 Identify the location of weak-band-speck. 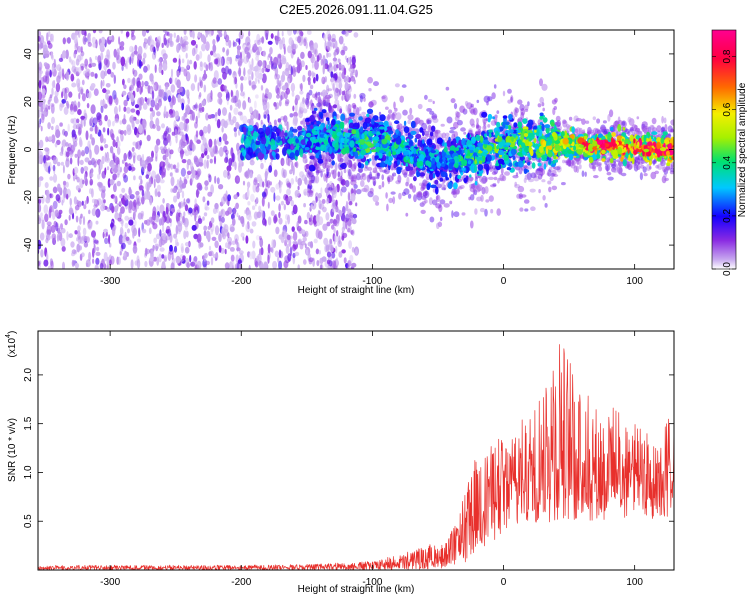
(245, 131).